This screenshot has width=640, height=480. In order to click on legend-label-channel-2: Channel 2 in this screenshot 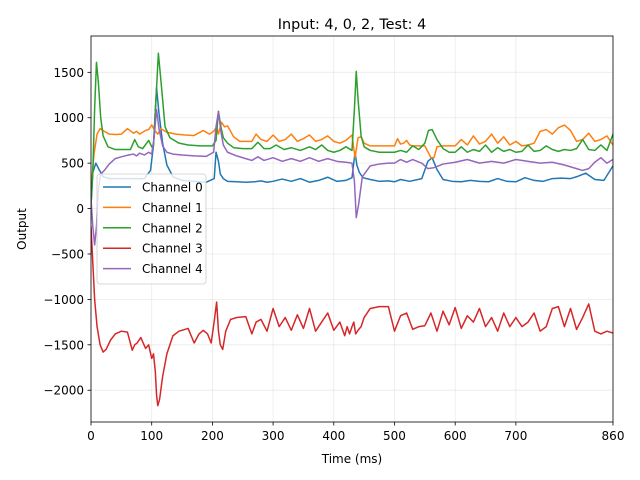, I will do `click(172, 228)`.